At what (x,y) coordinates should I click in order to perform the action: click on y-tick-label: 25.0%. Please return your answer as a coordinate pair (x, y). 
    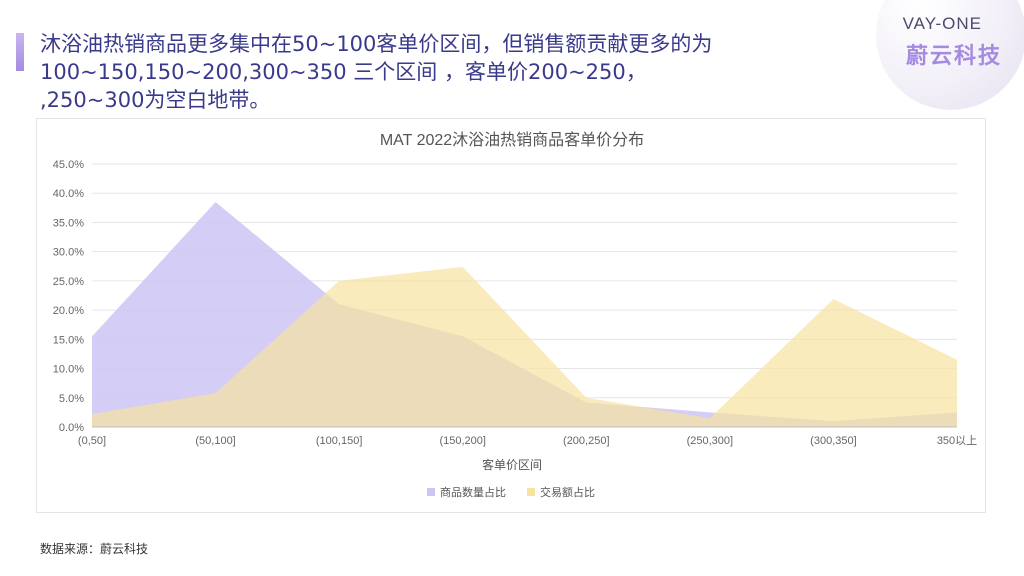
    Looking at the image, I should click on (68, 282).